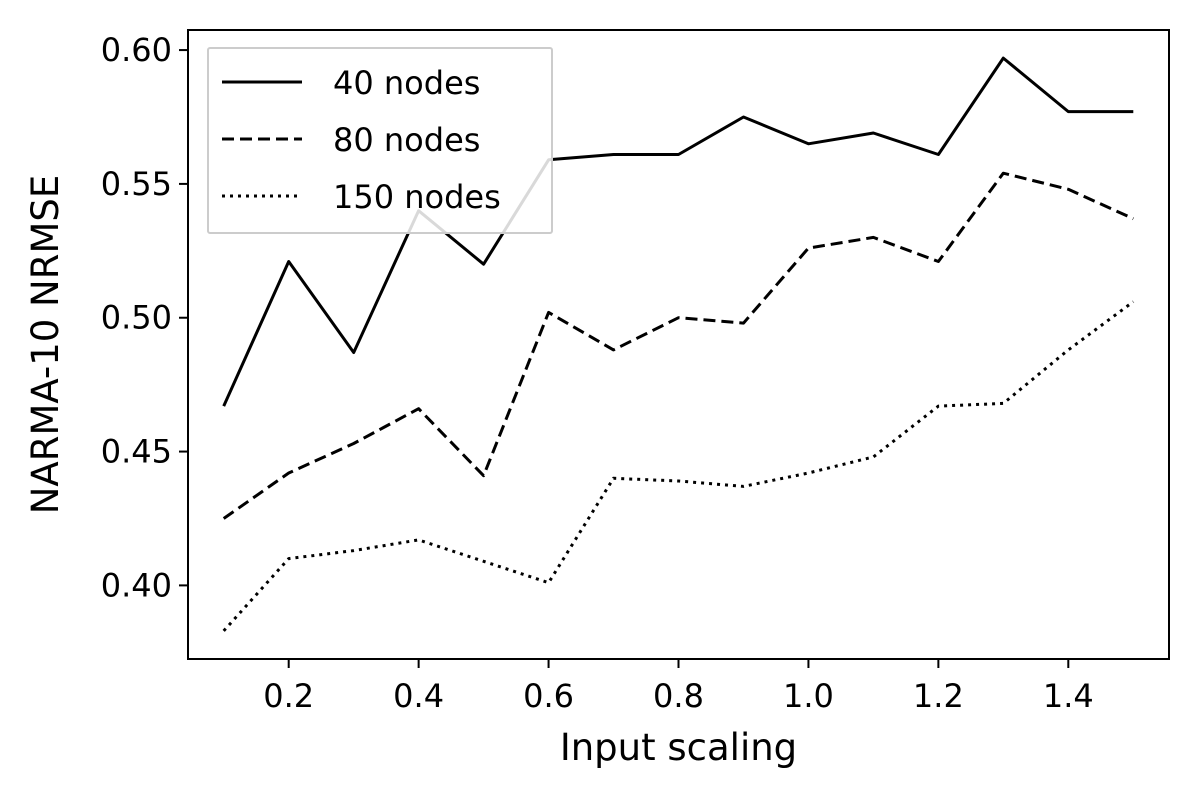 This screenshot has width=1200, height=800. What do you see at coordinates (45, 345) in the screenshot?
I see `y-axis-label: NARMA-10 NRMSE` at bounding box center [45, 345].